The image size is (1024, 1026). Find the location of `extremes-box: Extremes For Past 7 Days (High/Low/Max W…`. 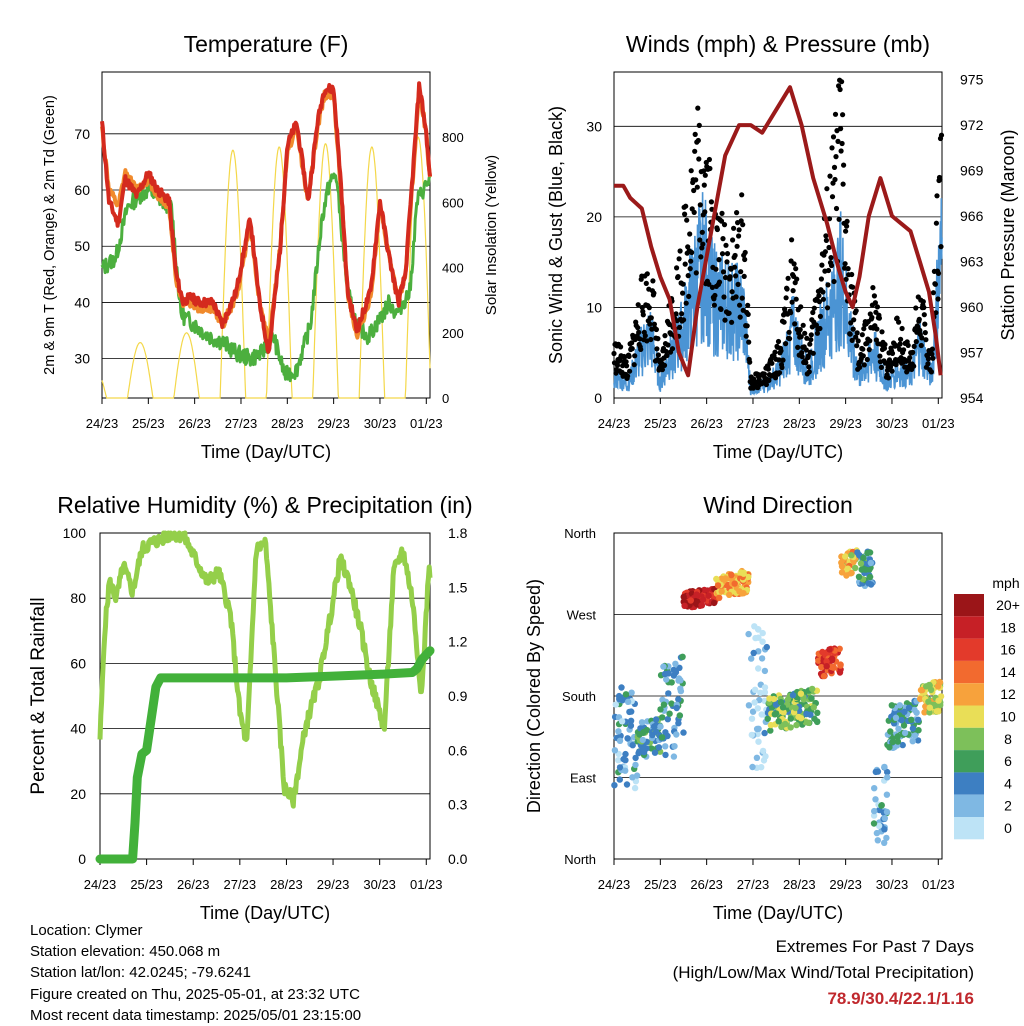

extremes-box: Extremes For Past 7 Days (High/Low/Max W… is located at coordinates (823, 973).